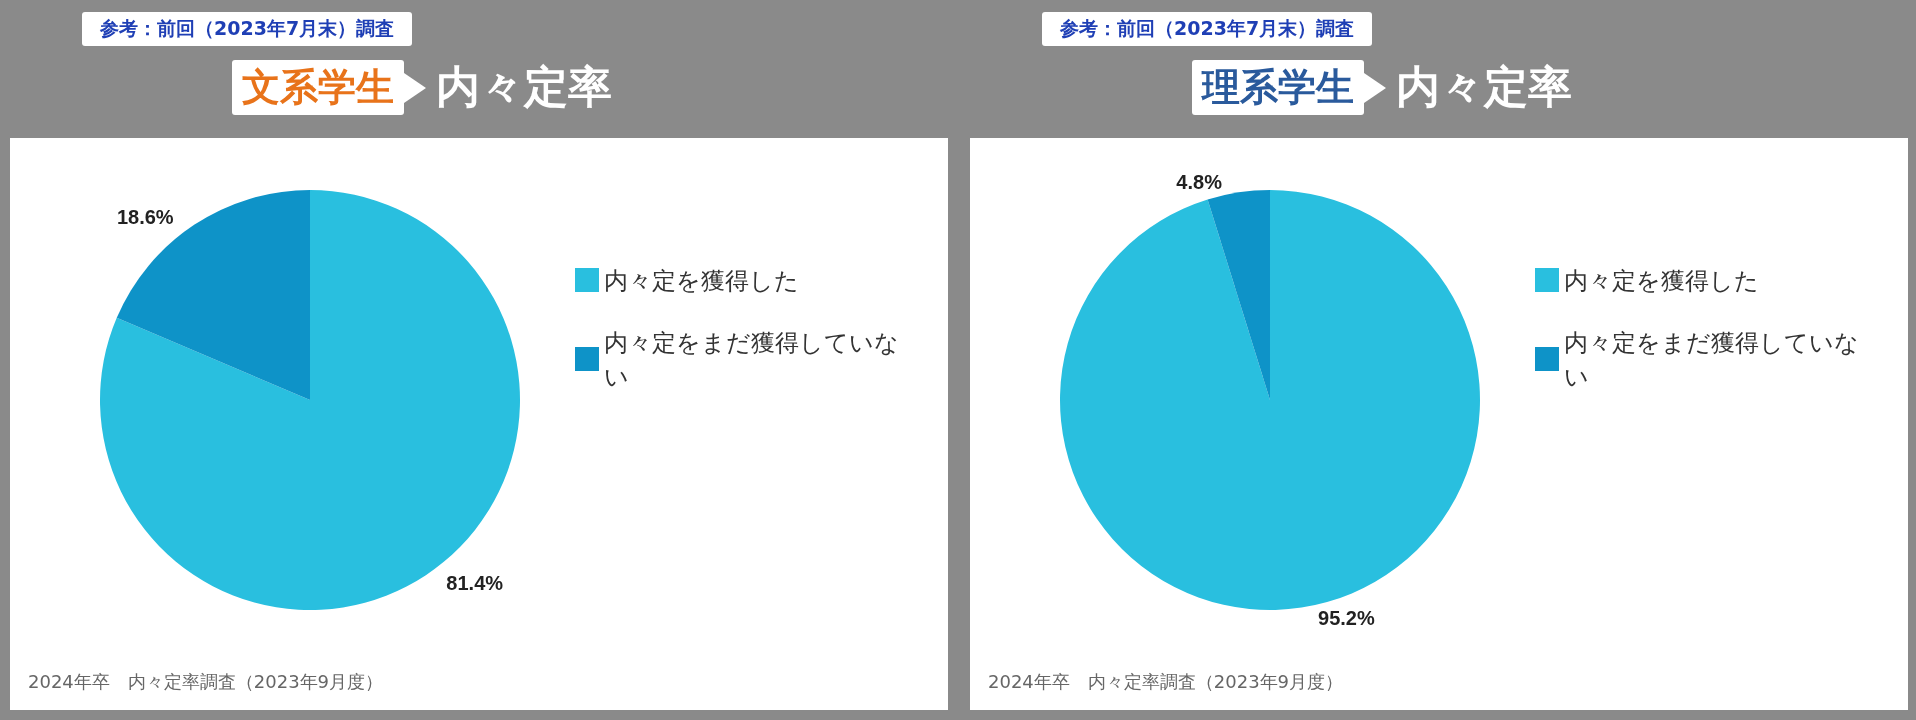 The height and width of the screenshot is (720, 1916). I want to click on data-label: 95.2%, so click(1346, 617).